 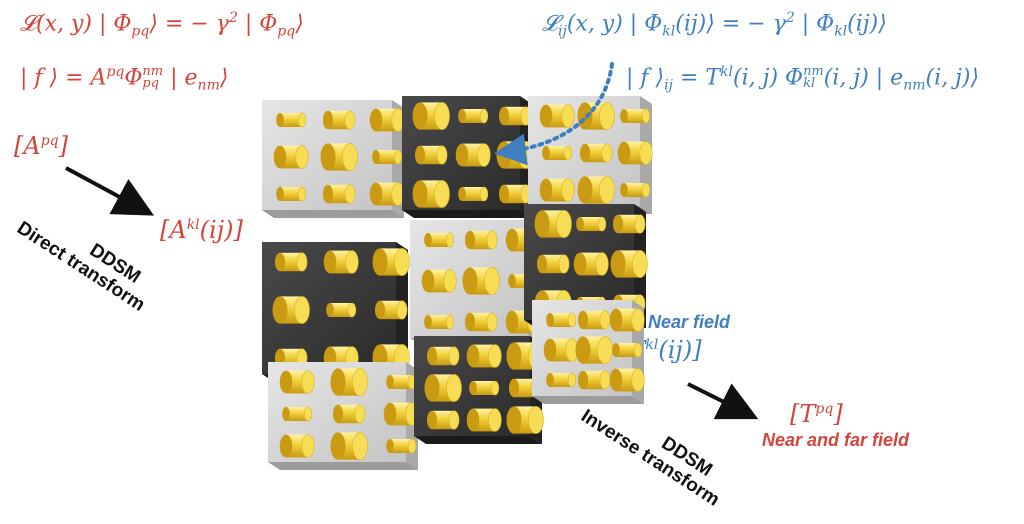 I want to click on t-pq-label: [Tpq], so click(x=816, y=414).